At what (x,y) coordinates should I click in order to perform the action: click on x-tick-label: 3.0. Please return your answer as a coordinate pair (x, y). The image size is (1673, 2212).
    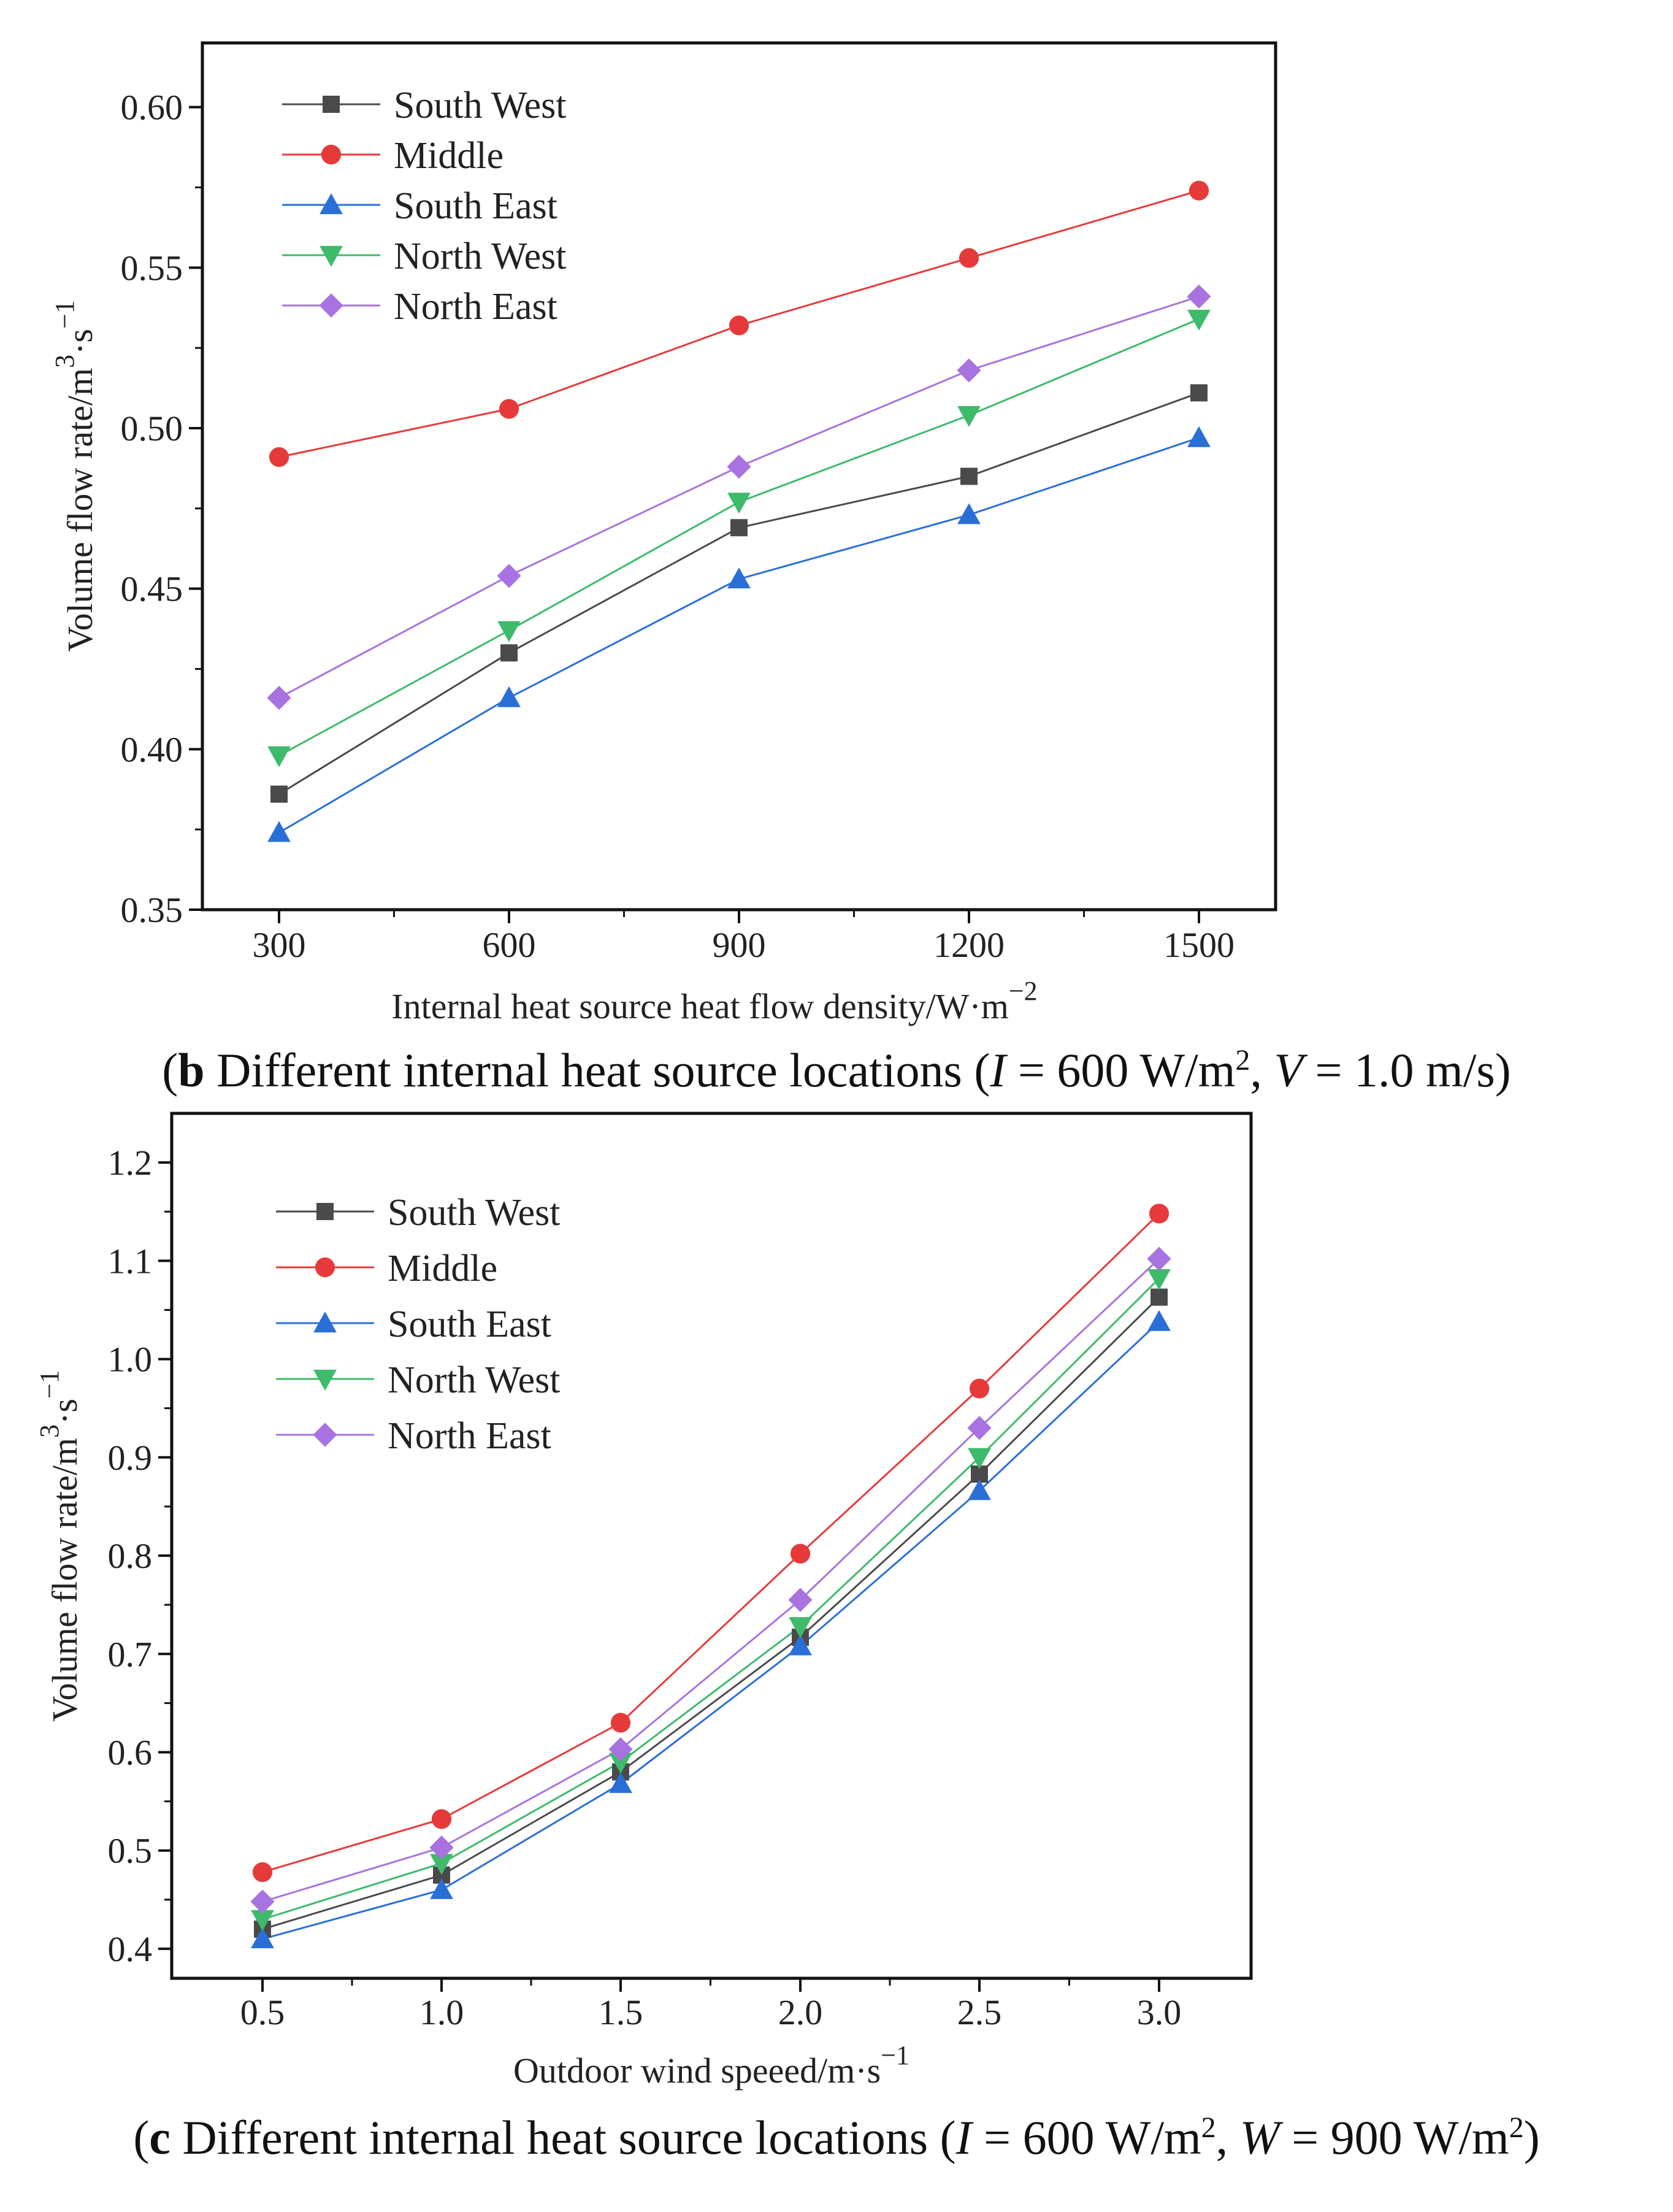
    Looking at the image, I should click on (1159, 2012).